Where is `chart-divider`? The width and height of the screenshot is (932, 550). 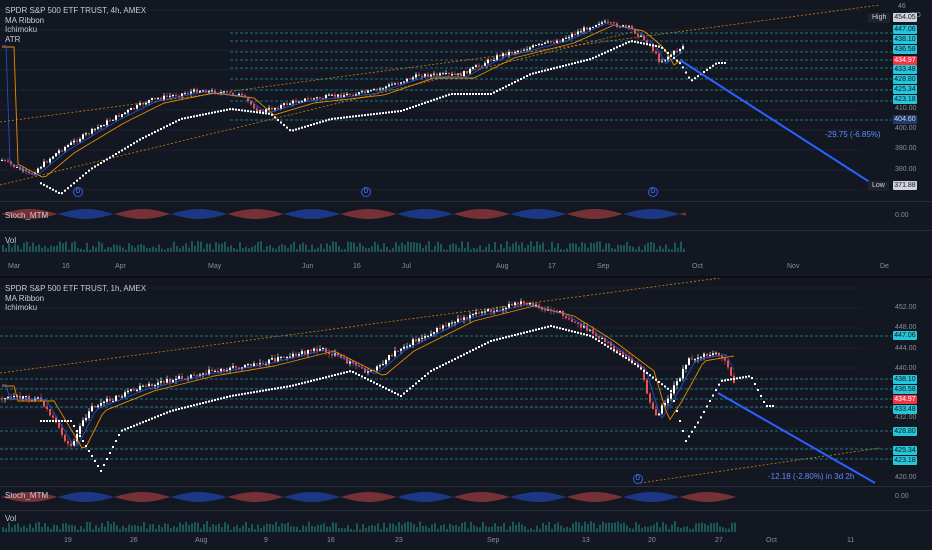 chart-divider is located at coordinates (466, 277).